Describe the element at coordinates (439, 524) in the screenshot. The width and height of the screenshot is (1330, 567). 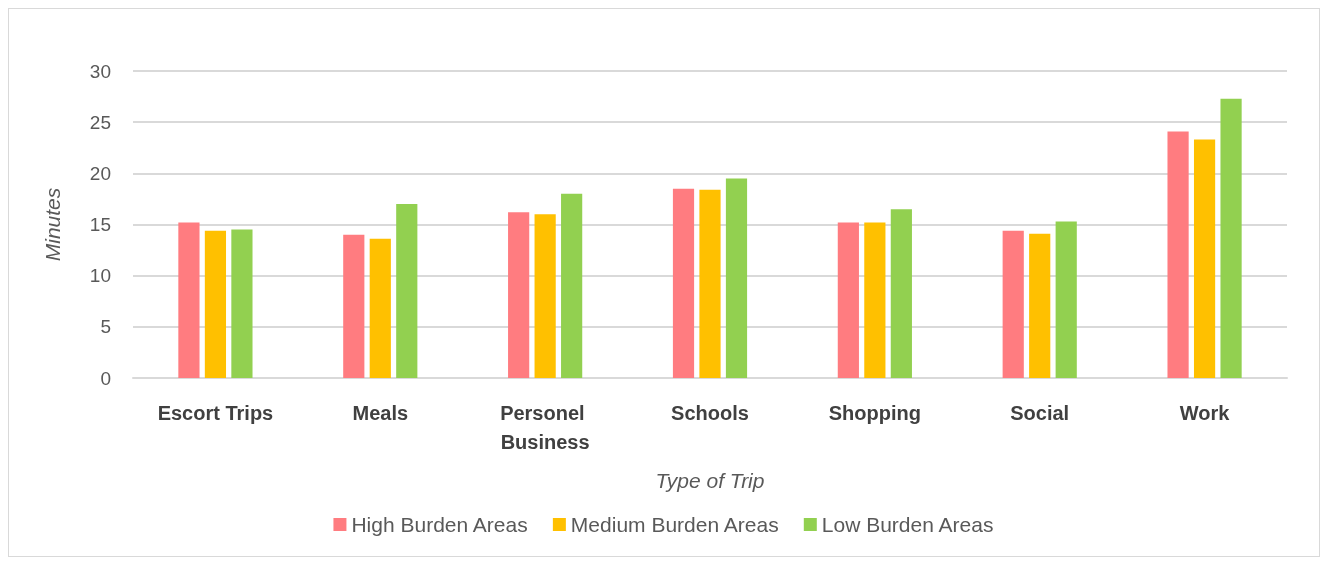
I see `legend-label: High Burden Areas` at that location.